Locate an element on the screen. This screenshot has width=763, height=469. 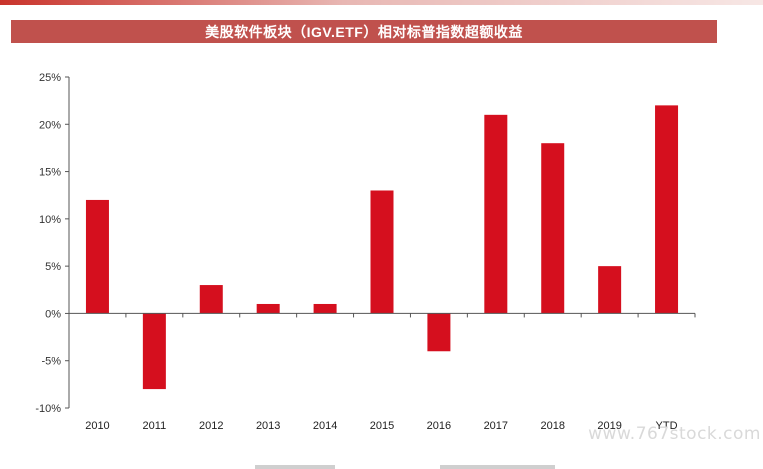
x-tick-label: 2010 is located at coordinates (97, 426).